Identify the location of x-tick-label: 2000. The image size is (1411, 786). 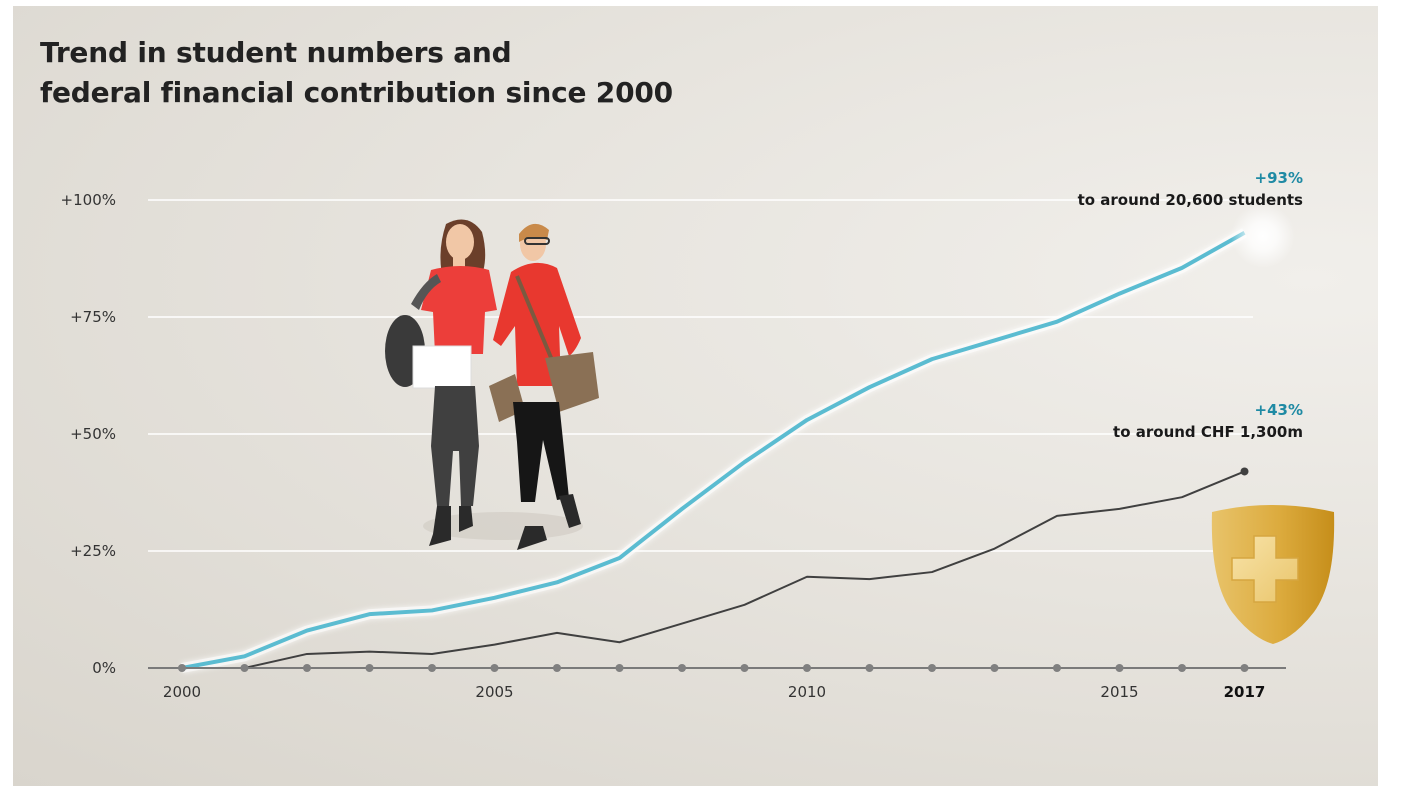
(182, 692).